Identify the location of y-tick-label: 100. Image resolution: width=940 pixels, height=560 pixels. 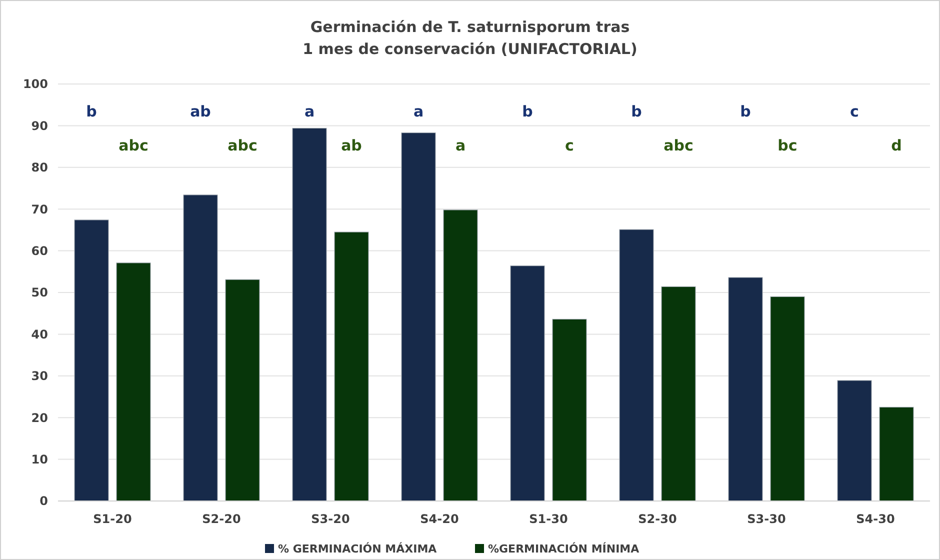
(35, 84).